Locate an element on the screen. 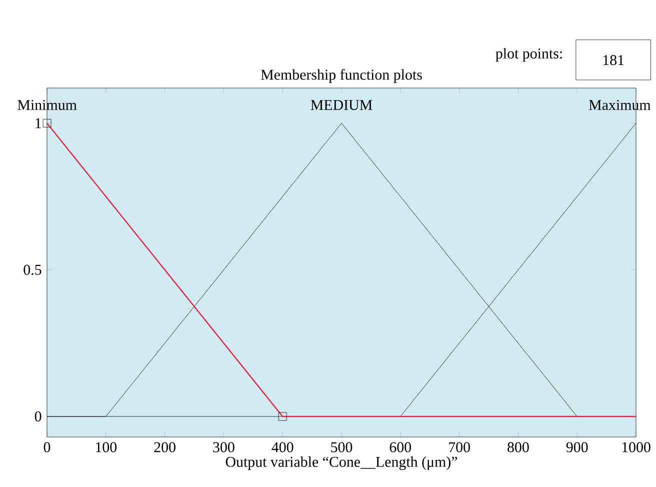 This screenshot has height=487, width=656. x-tick-label: 1000 is located at coordinates (636, 447).